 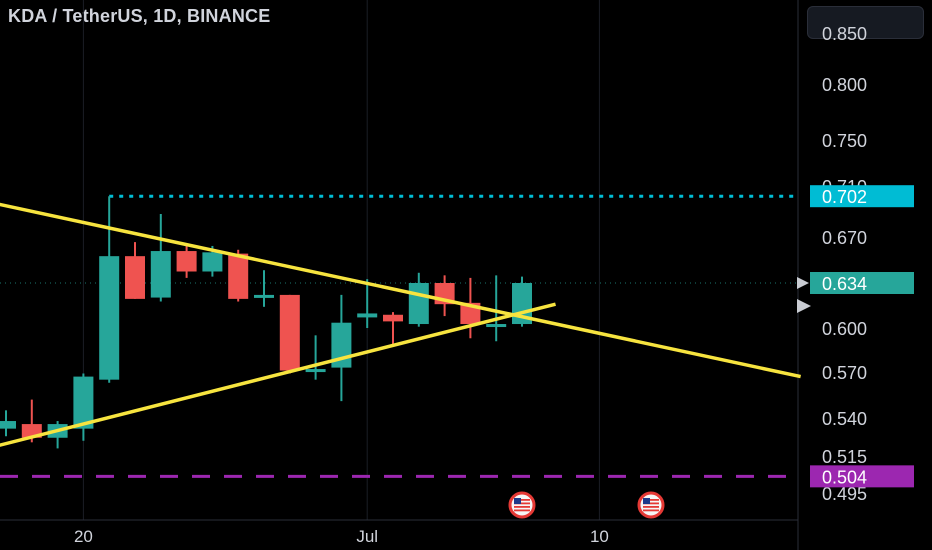 I want to click on price-tick-label: 0.495, so click(x=844, y=494).